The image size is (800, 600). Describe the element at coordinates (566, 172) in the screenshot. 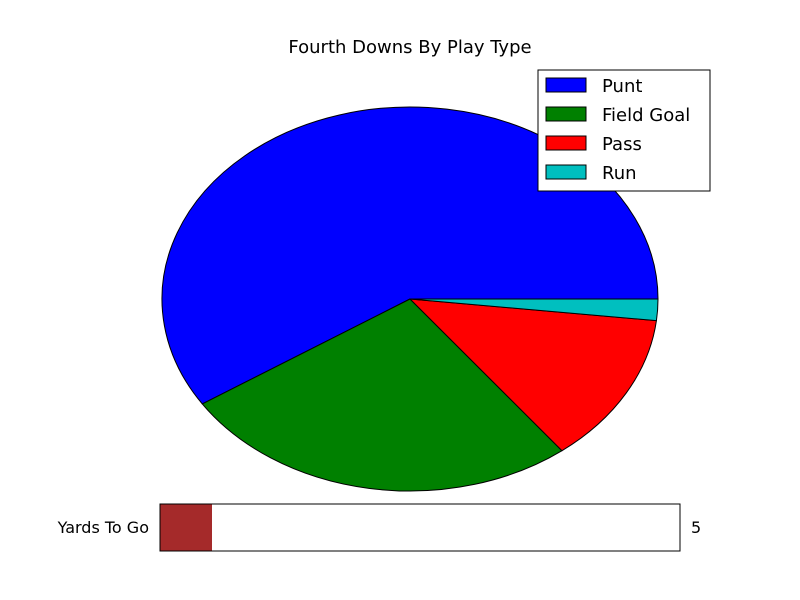

I see `legend-swatch-run` at that location.